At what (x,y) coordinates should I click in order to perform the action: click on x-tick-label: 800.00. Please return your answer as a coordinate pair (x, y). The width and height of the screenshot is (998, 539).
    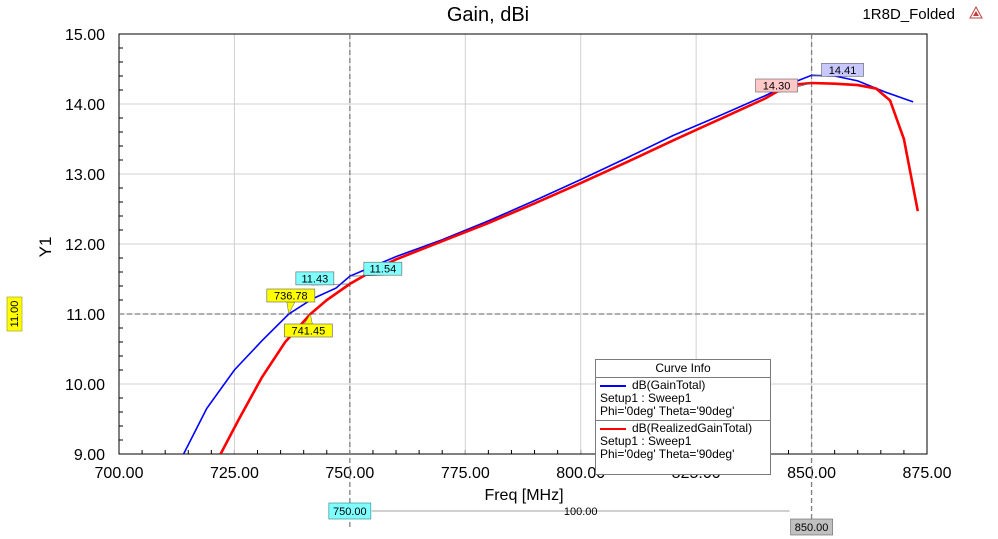
    Looking at the image, I should click on (580, 473).